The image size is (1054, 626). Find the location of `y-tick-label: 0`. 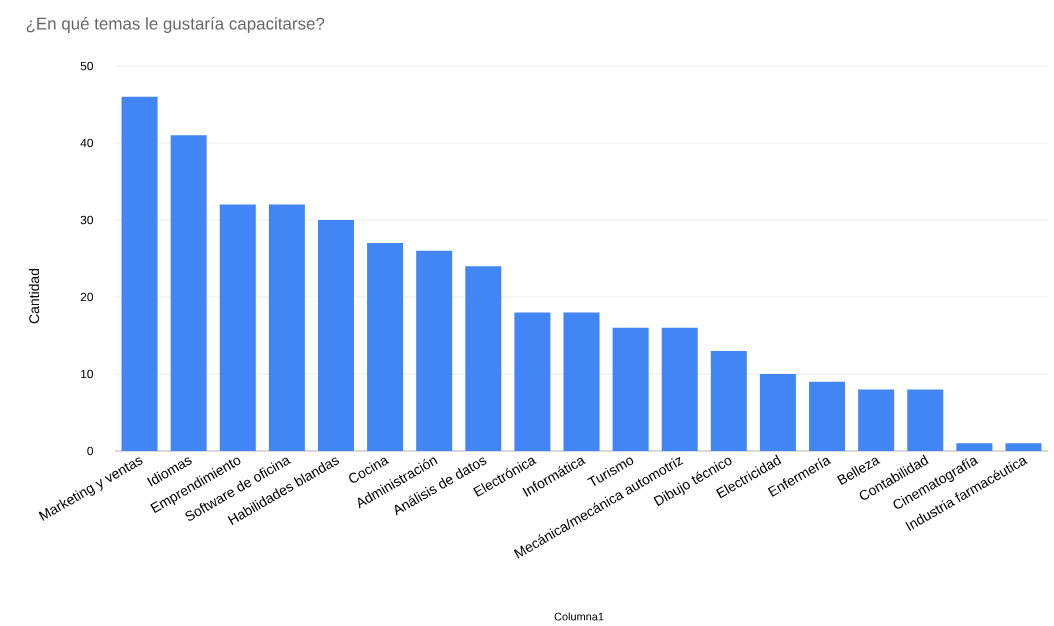

y-tick-label: 0 is located at coordinates (90, 451).